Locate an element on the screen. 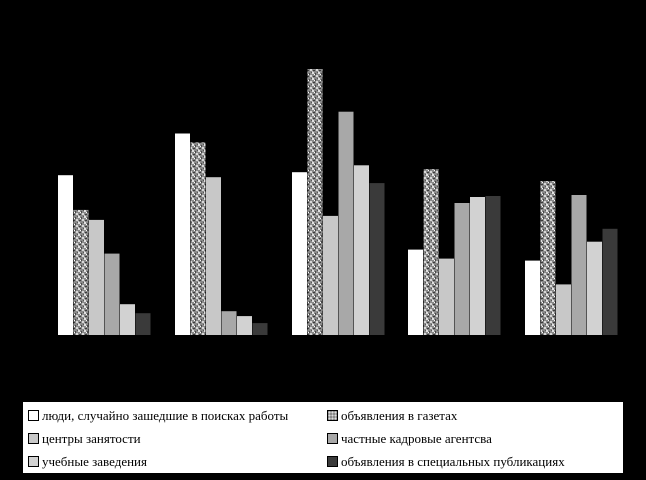 The width and height of the screenshot is (646, 480). legend-label: люди, случайно зашедшие в поисках работы is located at coordinates (165, 415).